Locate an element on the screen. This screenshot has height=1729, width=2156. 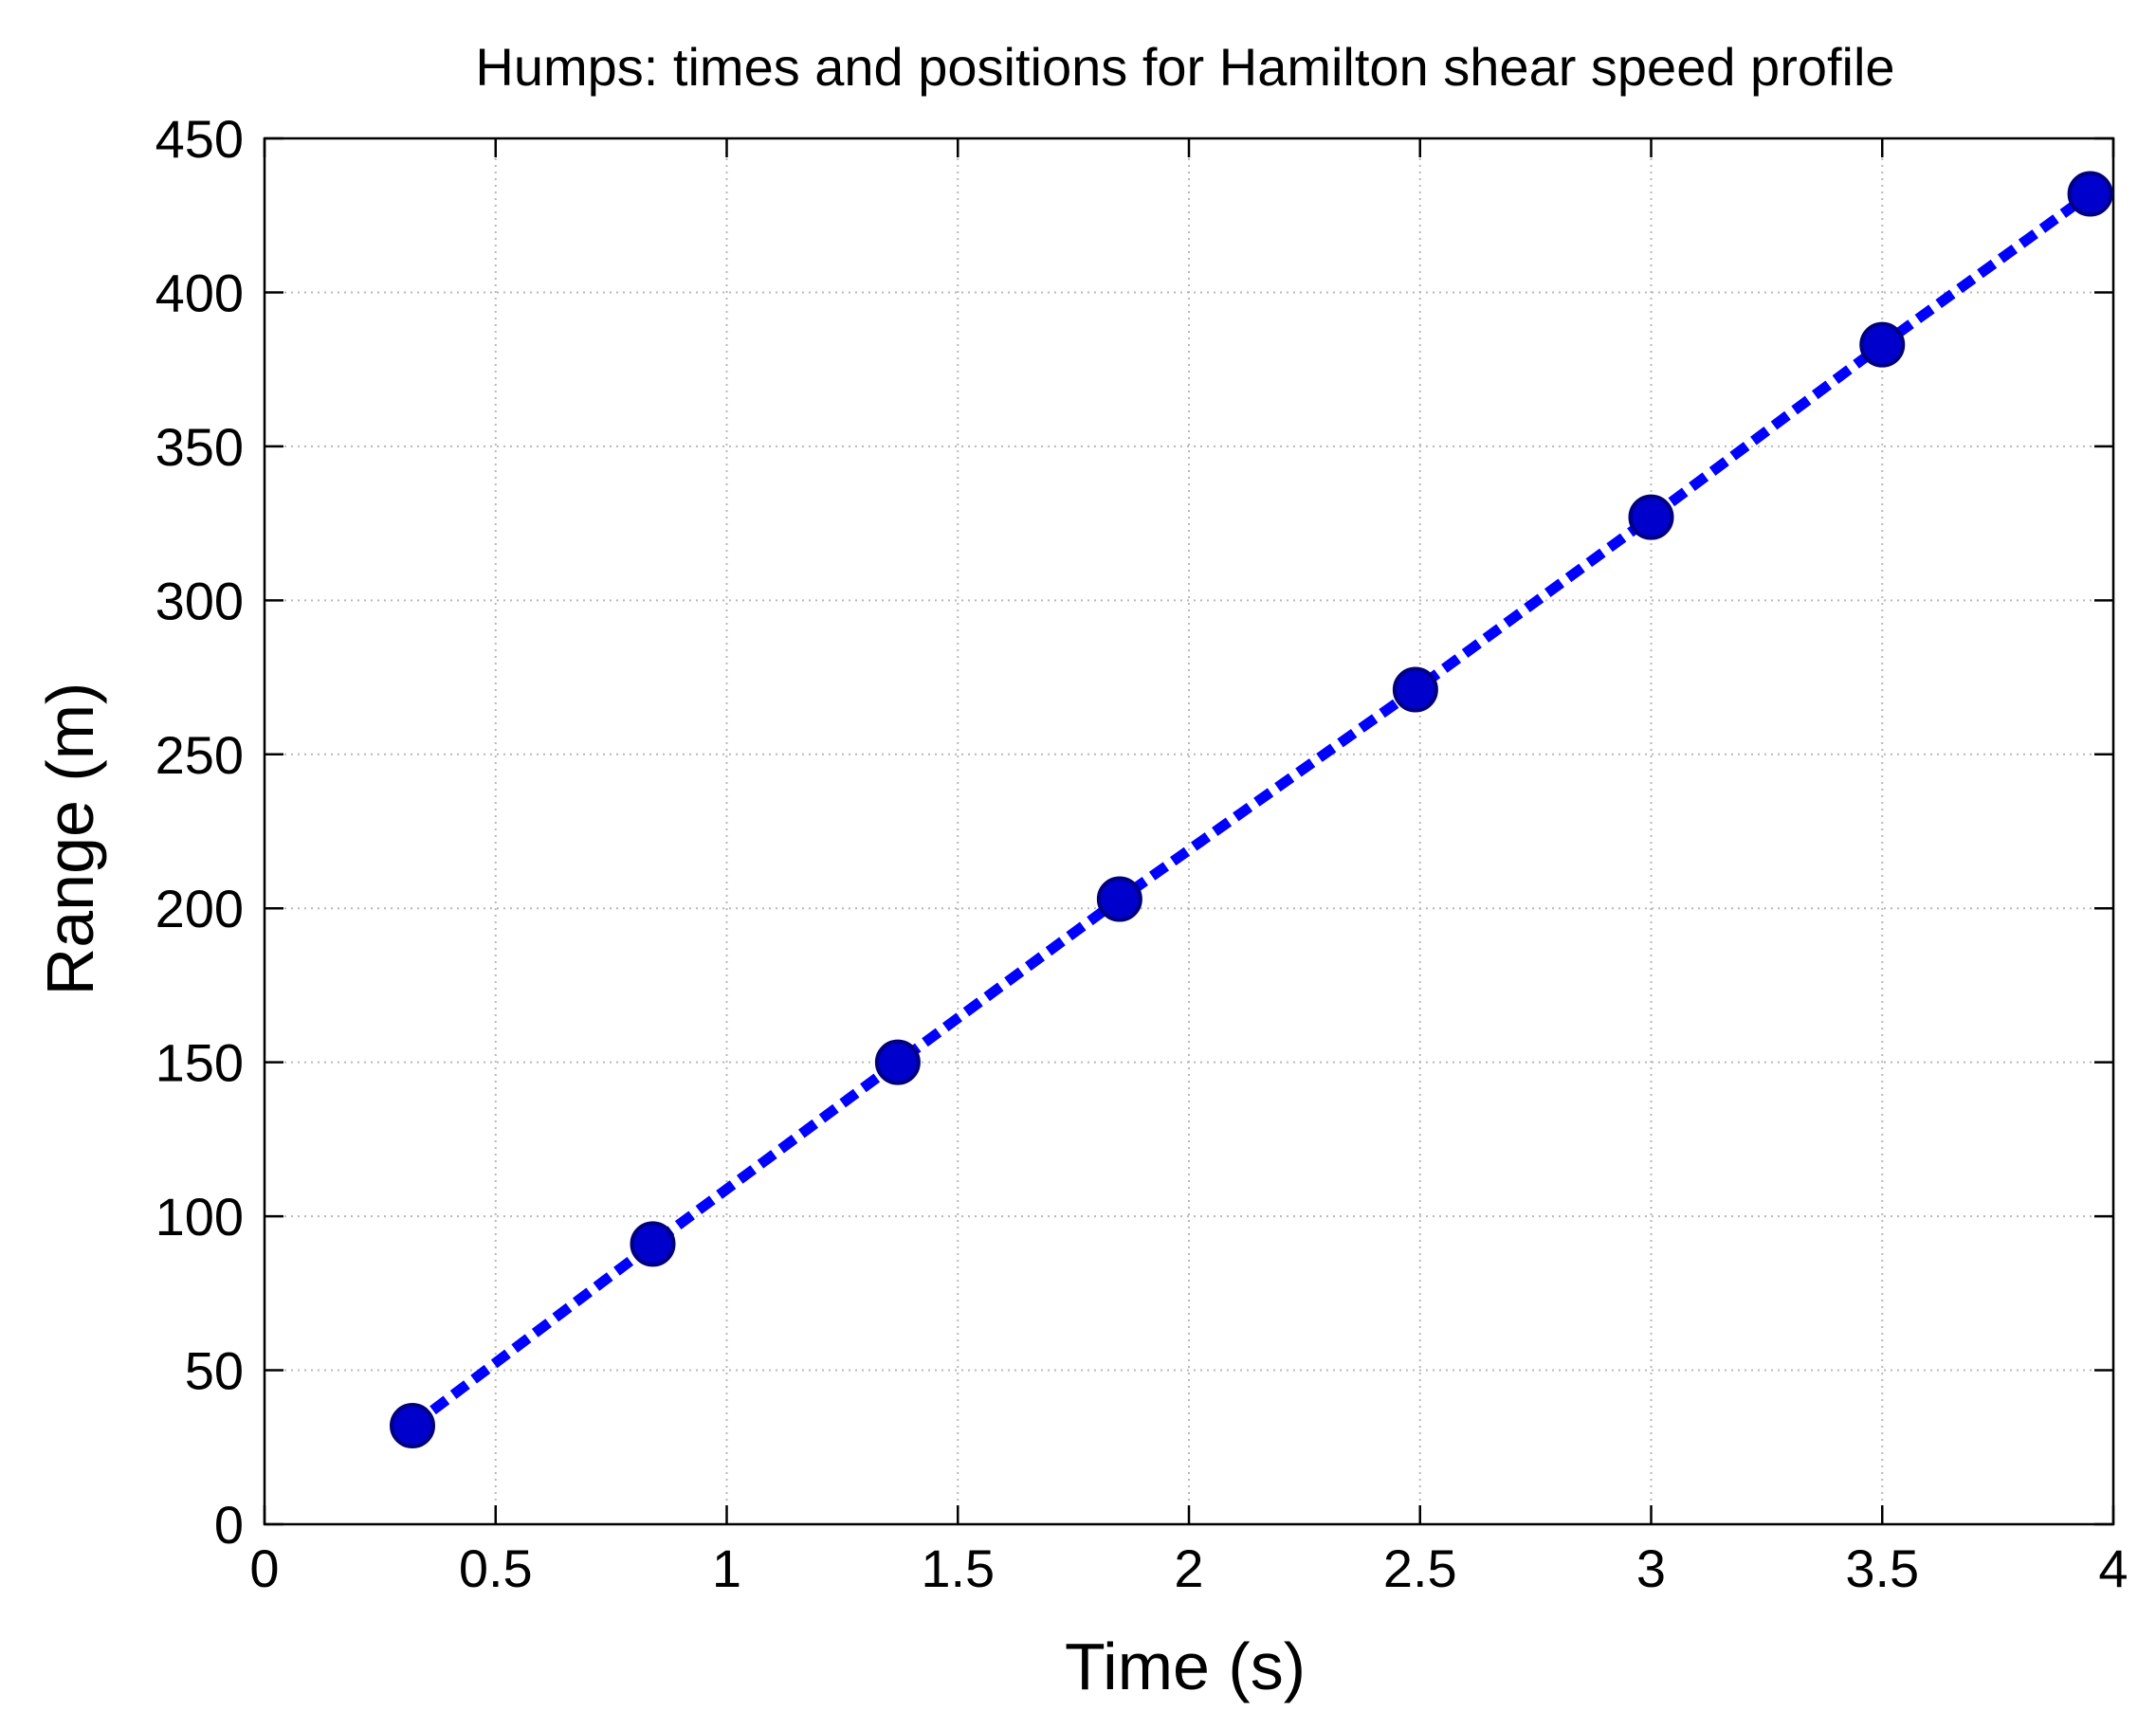
x-tick-label: 2.5 is located at coordinates (1420, 1568).